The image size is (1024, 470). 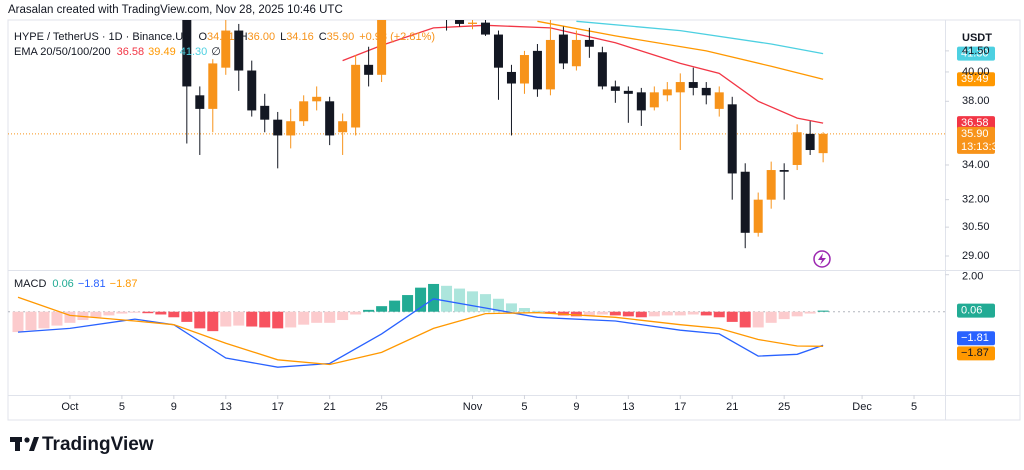 I want to click on y-tick-label: 34.00, so click(x=976, y=165).